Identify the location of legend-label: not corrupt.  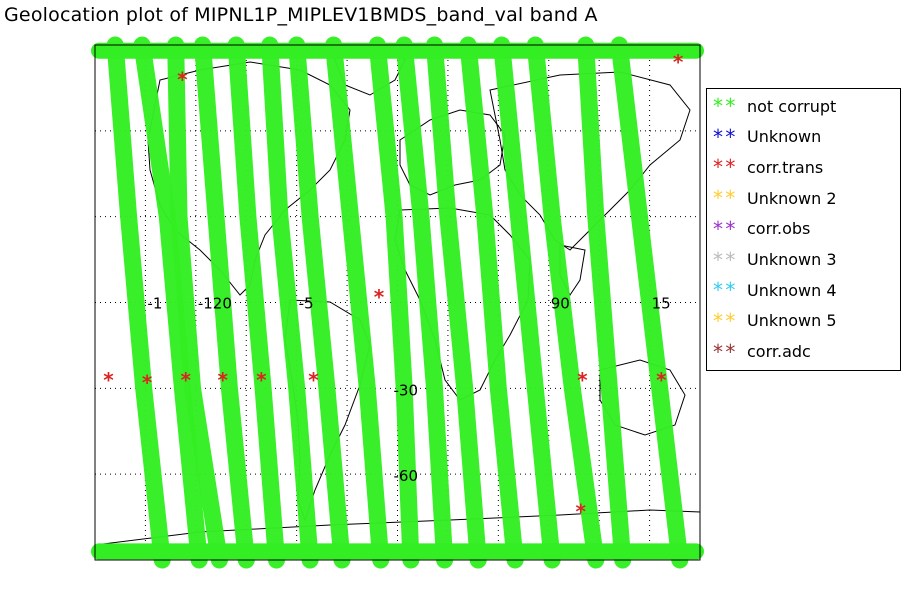
(792, 106).